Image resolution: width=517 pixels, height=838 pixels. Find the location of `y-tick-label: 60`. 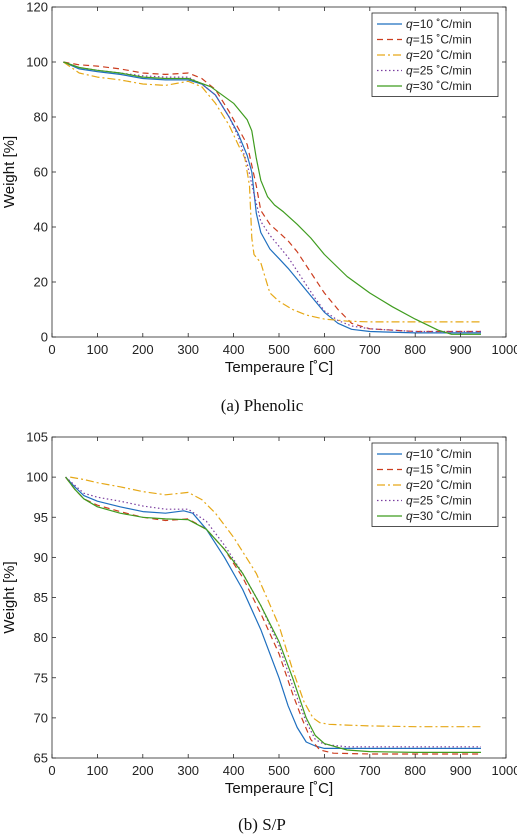

y-tick-label: 60 is located at coordinates (41, 172).